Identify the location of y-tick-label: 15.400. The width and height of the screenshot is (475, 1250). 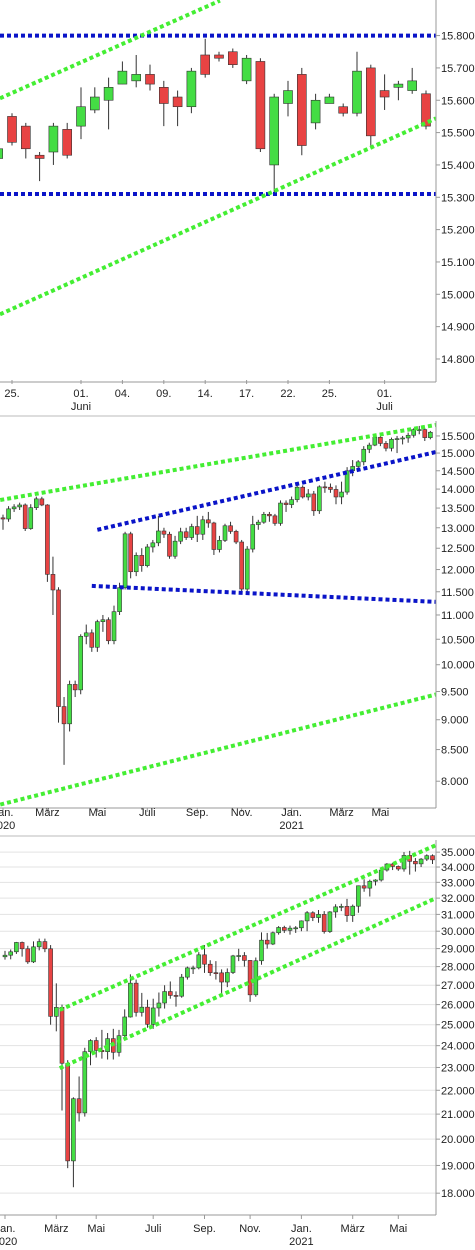
(458, 166).